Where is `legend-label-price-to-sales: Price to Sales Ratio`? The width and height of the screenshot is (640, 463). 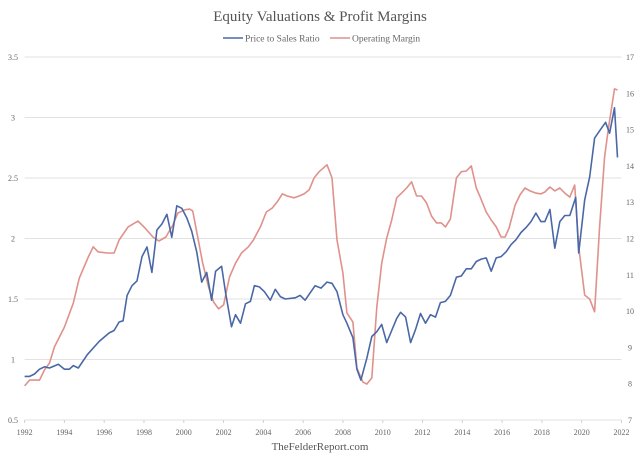
legend-label-price-to-sales: Price to Sales Ratio is located at coordinates (282, 40).